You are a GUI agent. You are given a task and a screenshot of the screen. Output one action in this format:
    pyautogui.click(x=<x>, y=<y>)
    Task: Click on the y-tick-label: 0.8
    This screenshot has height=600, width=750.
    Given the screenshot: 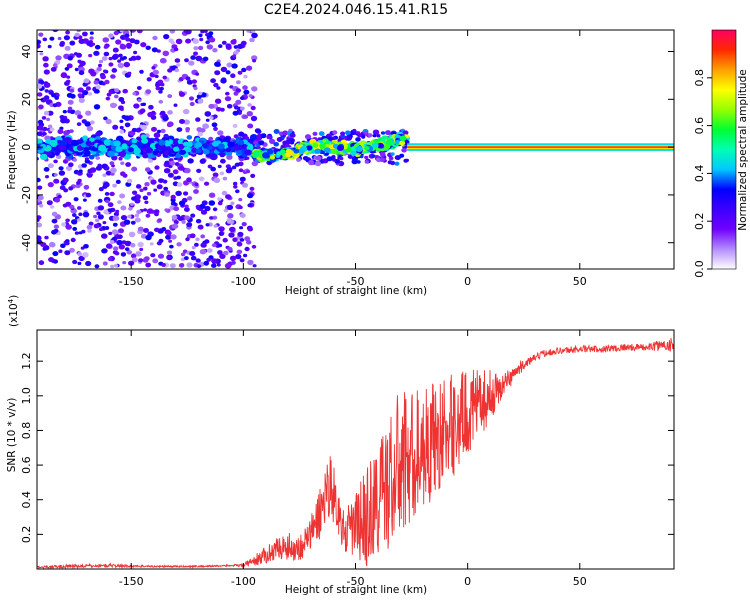 What is the action you would take?
    pyautogui.click(x=26, y=431)
    